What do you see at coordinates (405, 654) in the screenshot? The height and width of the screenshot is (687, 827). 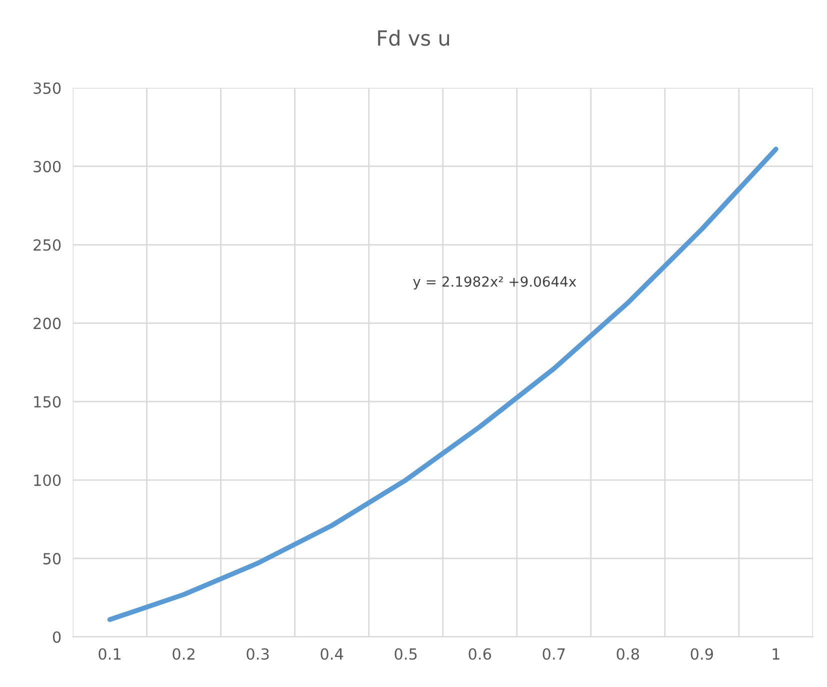 I see `x-tick-label: 0.5` at bounding box center [405, 654].